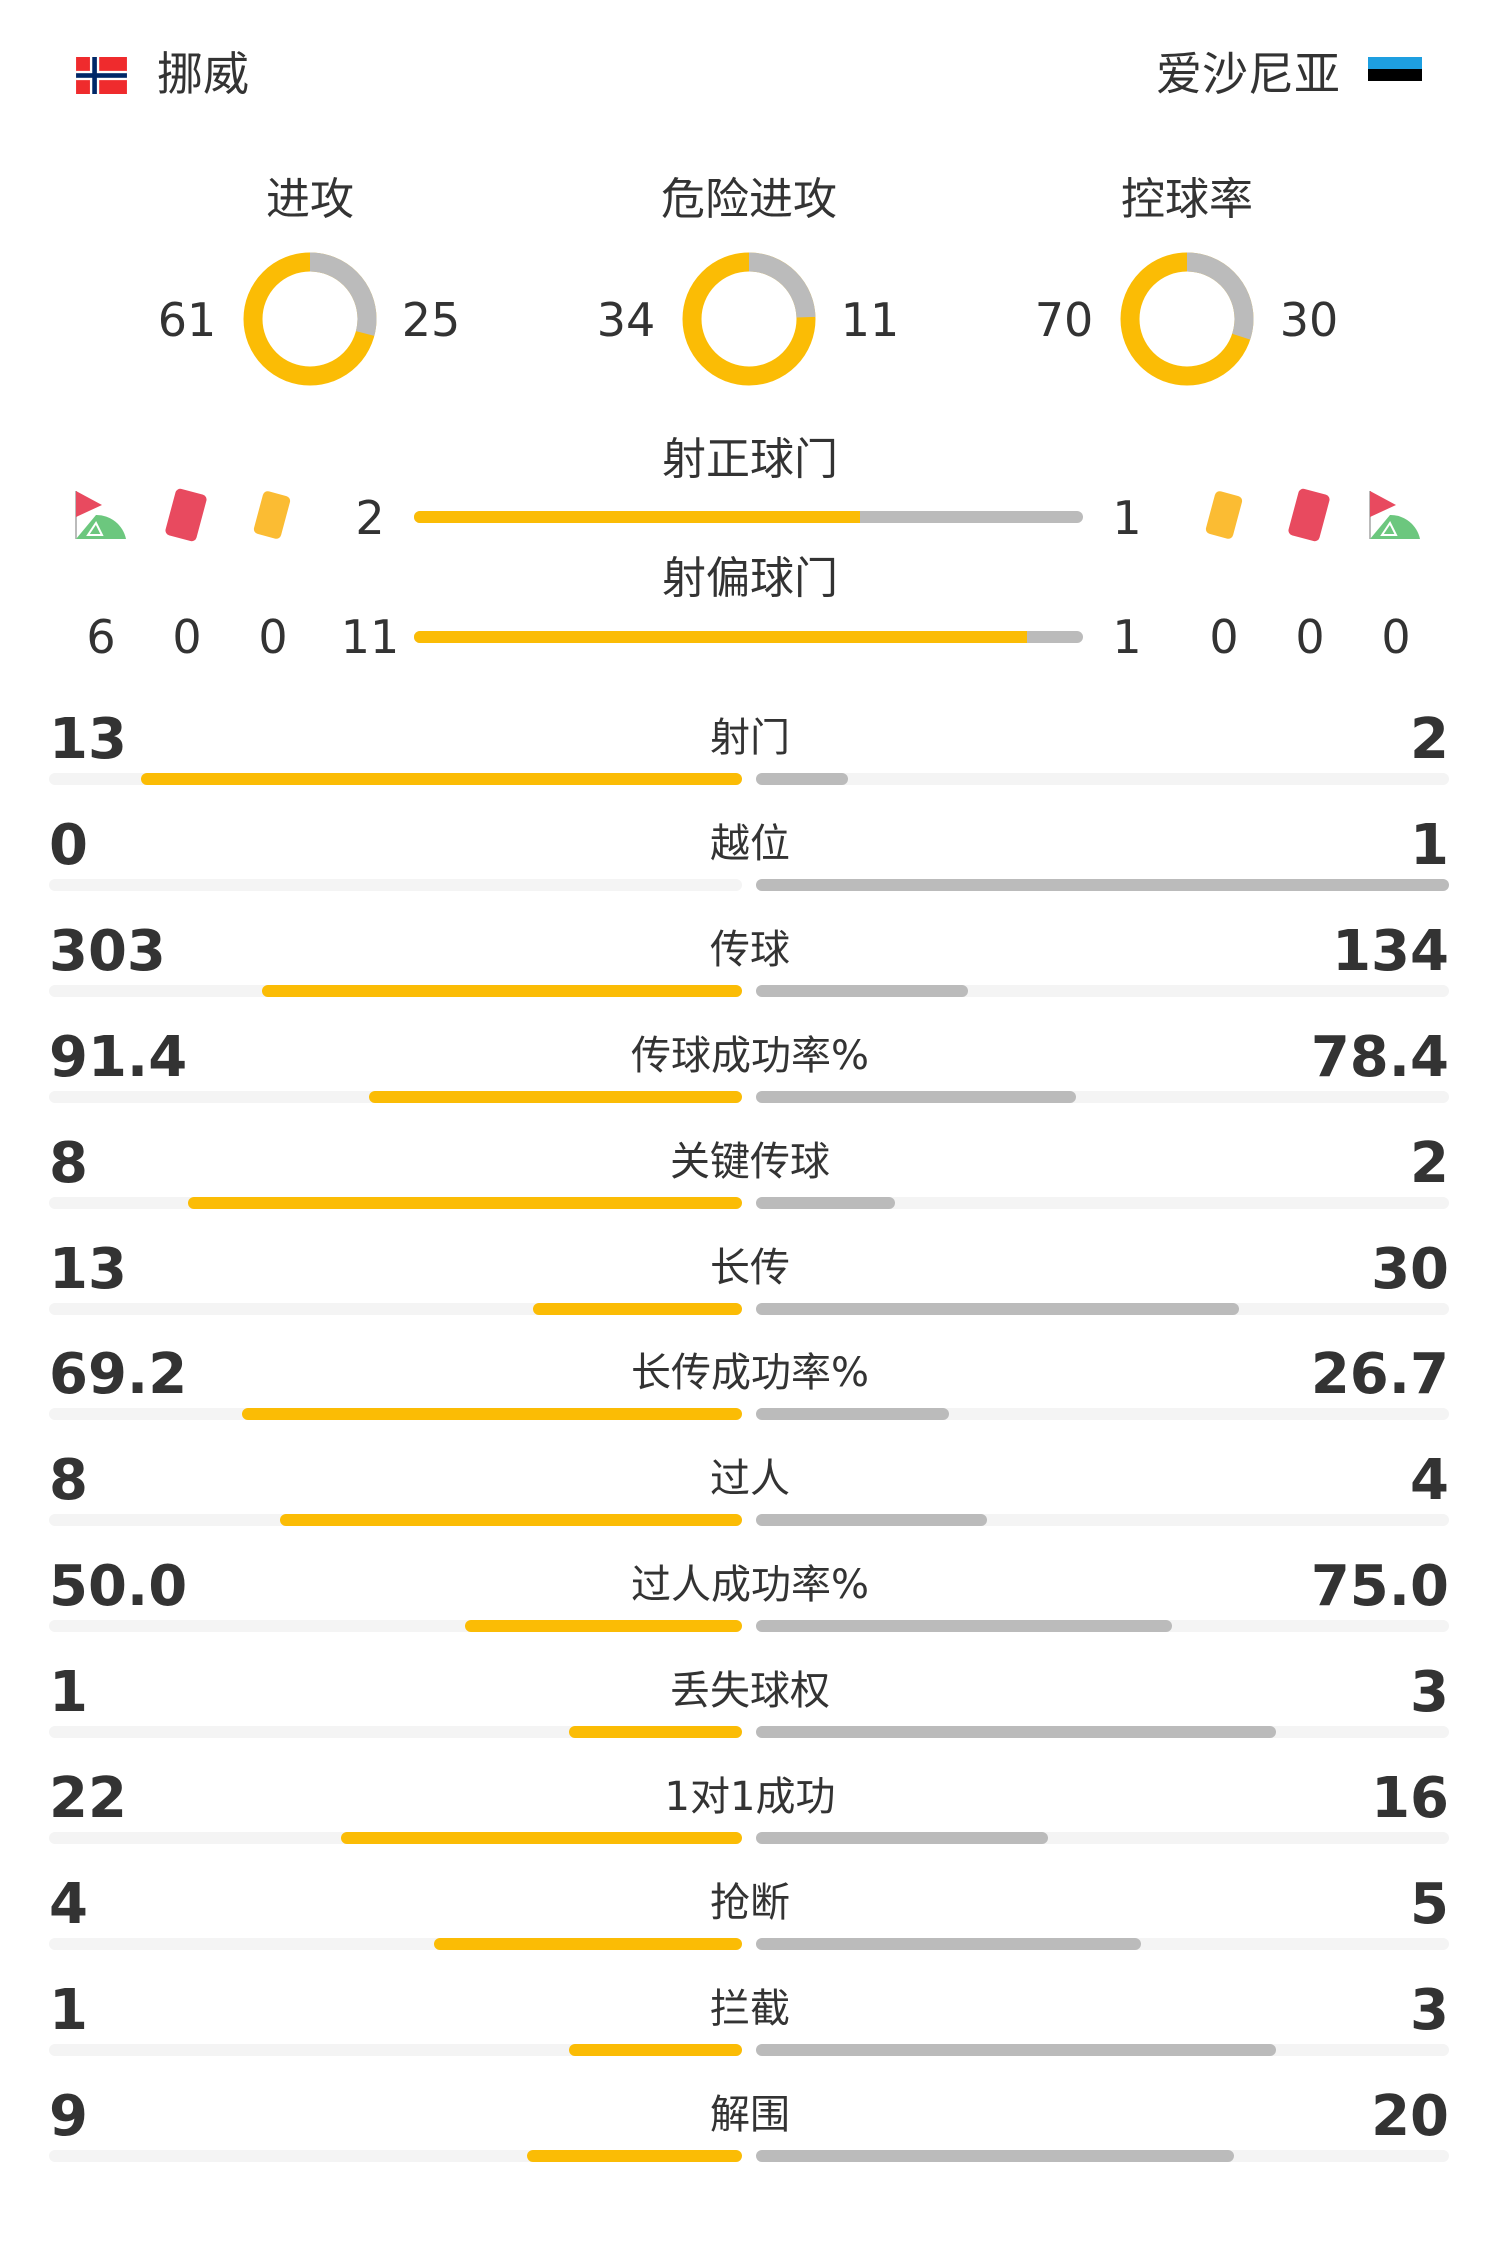 The width and height of the screenshot is (1500, 2244). Describe the element at coordinates (626, 320) in the screenshot. I see `donut-home-dangerous-attacks: 34` at that location.